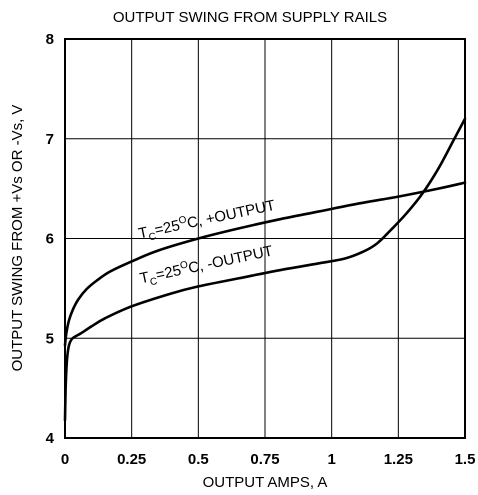  I want to click on chart-title: OUTPUT SWING FROM SUPPLY RAILS, so click(250, 17).